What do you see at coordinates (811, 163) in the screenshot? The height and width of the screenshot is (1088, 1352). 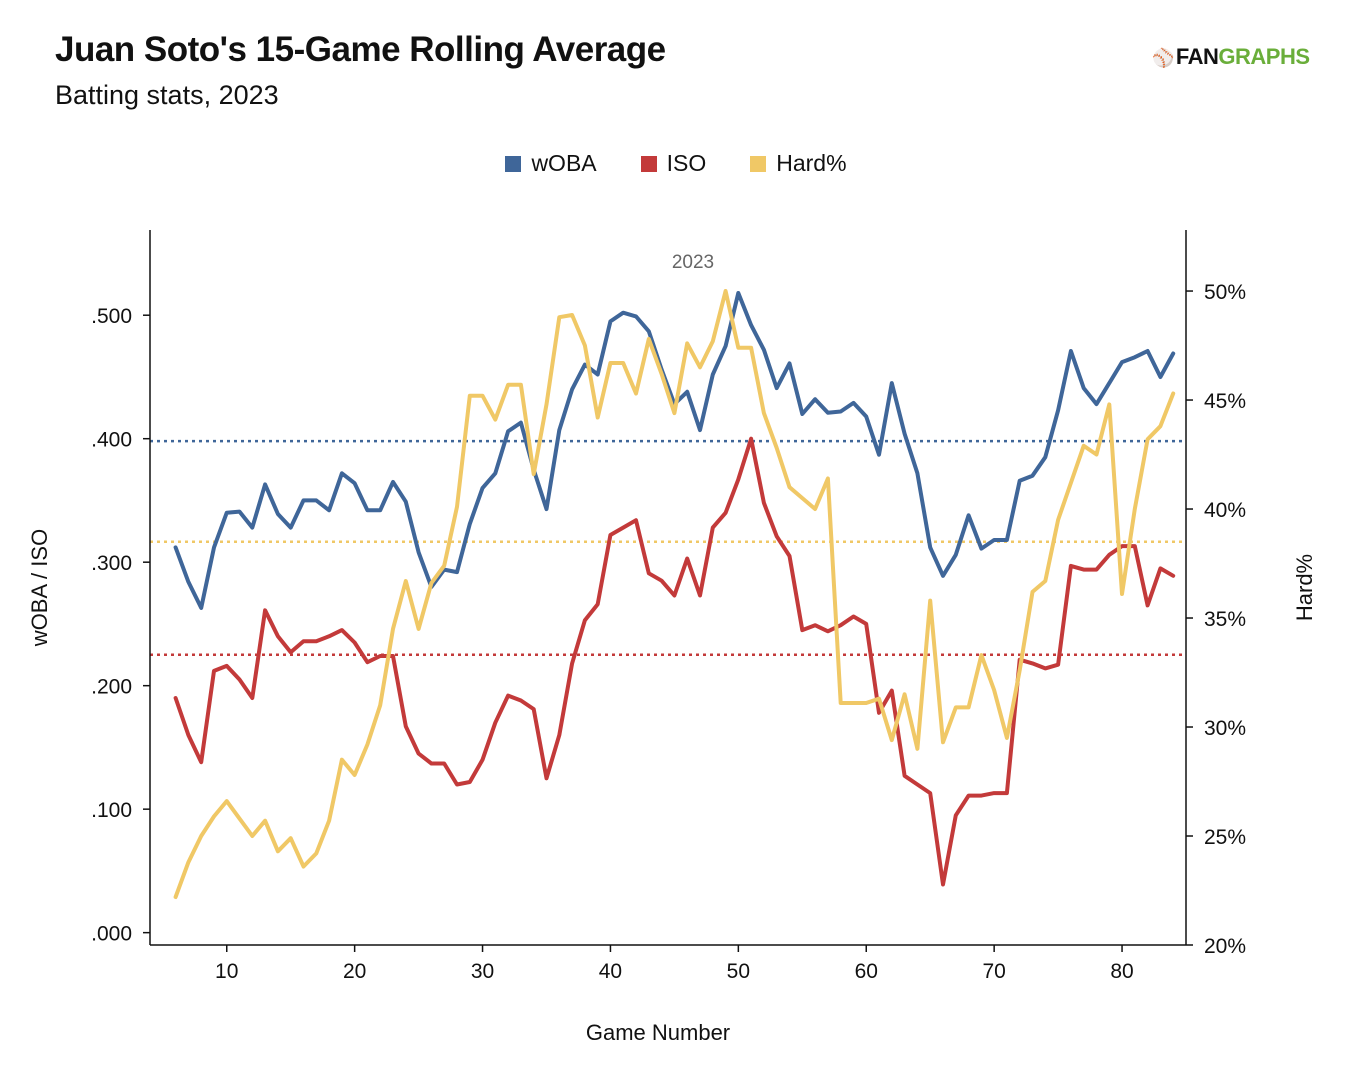 I see `legend-label-hard: Hard%` at bounding box center [811, 163].